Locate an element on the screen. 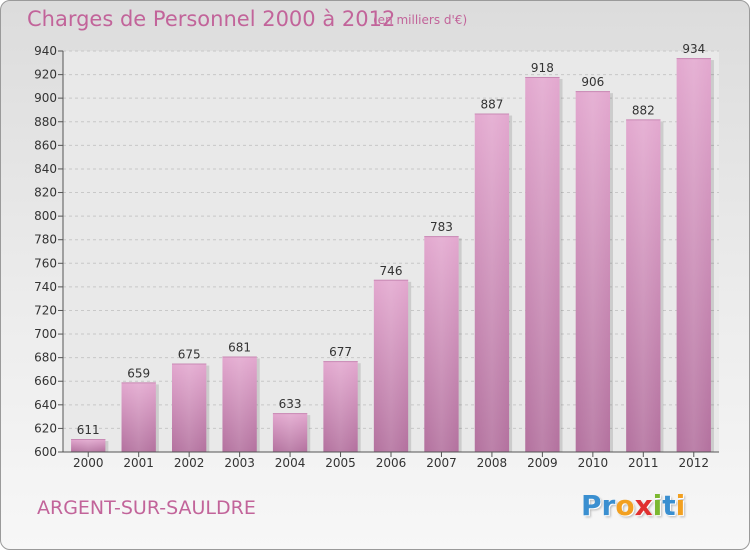 This screenshot has width=750, height=550. y-tick-label: 880 is located at coordinates (45, 122).